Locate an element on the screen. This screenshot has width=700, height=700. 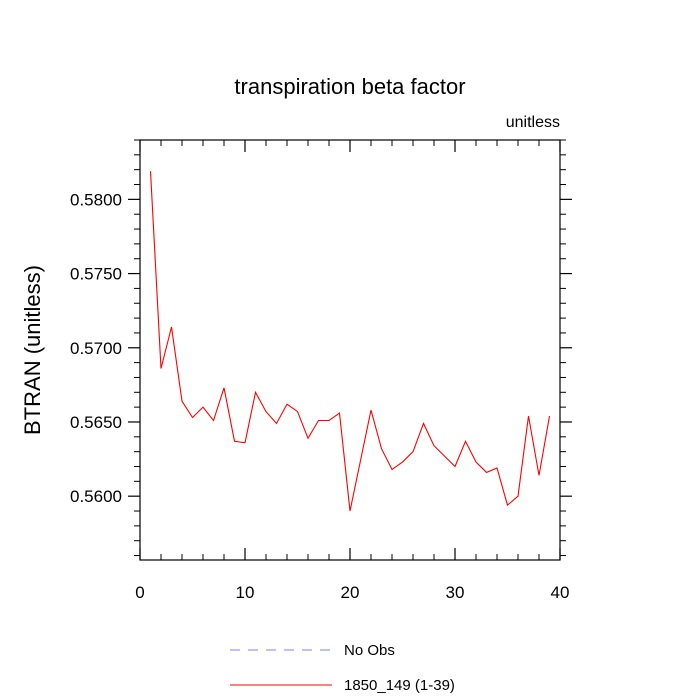
x-tick-label: 10 is located at coordinates (245, 592).